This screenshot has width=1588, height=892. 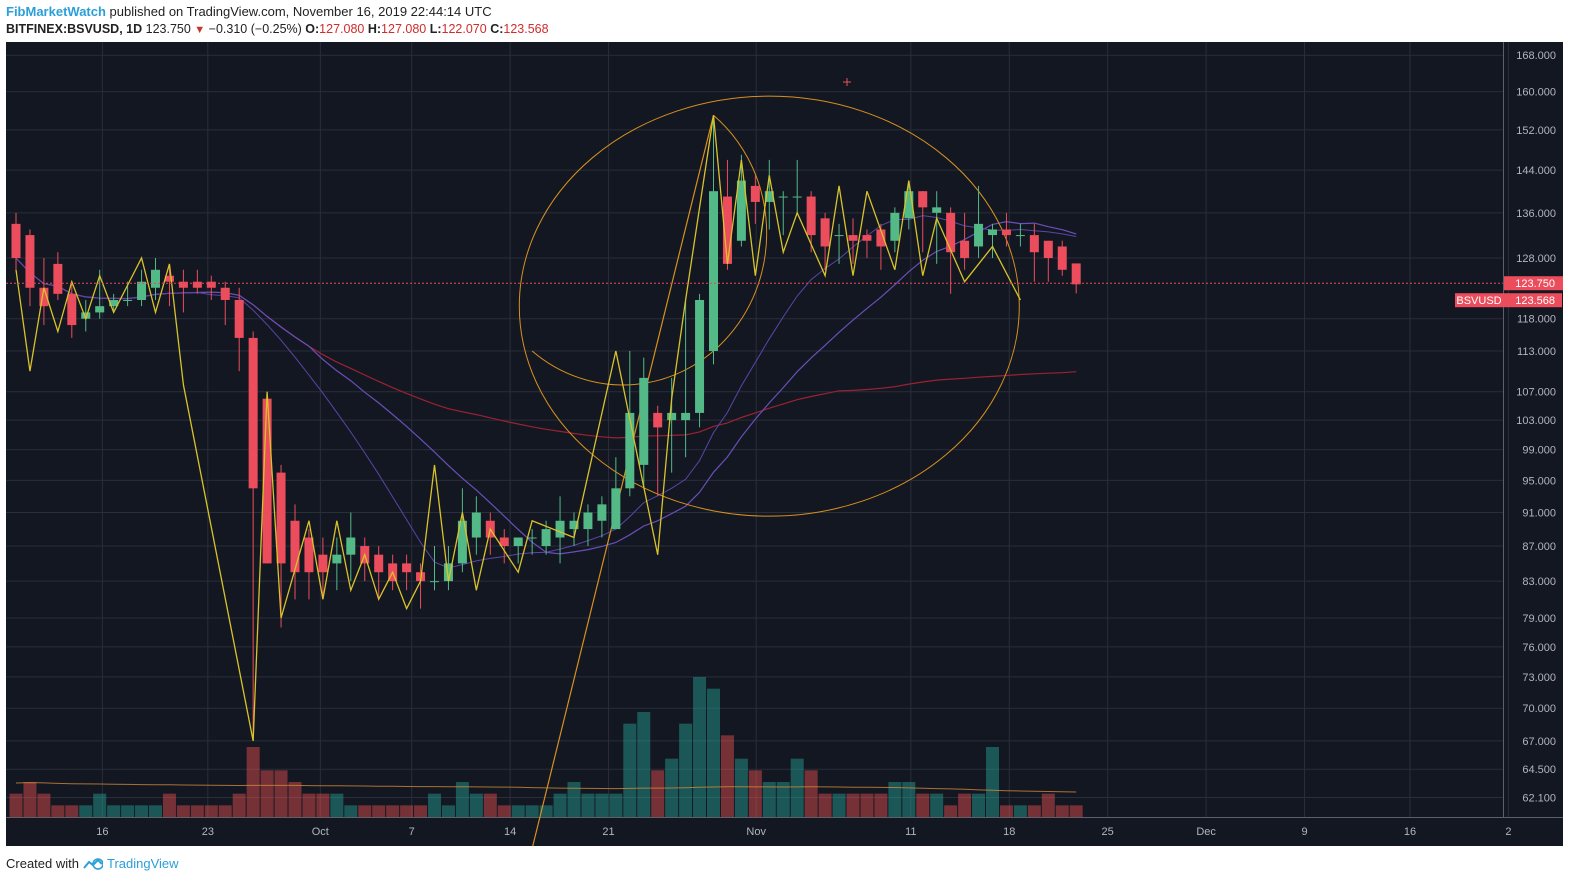 What do you see at coordinates (1536, 214) in the screenshot?
I see `y-tick-label: 136.000` at bounding box center [1536, 214].